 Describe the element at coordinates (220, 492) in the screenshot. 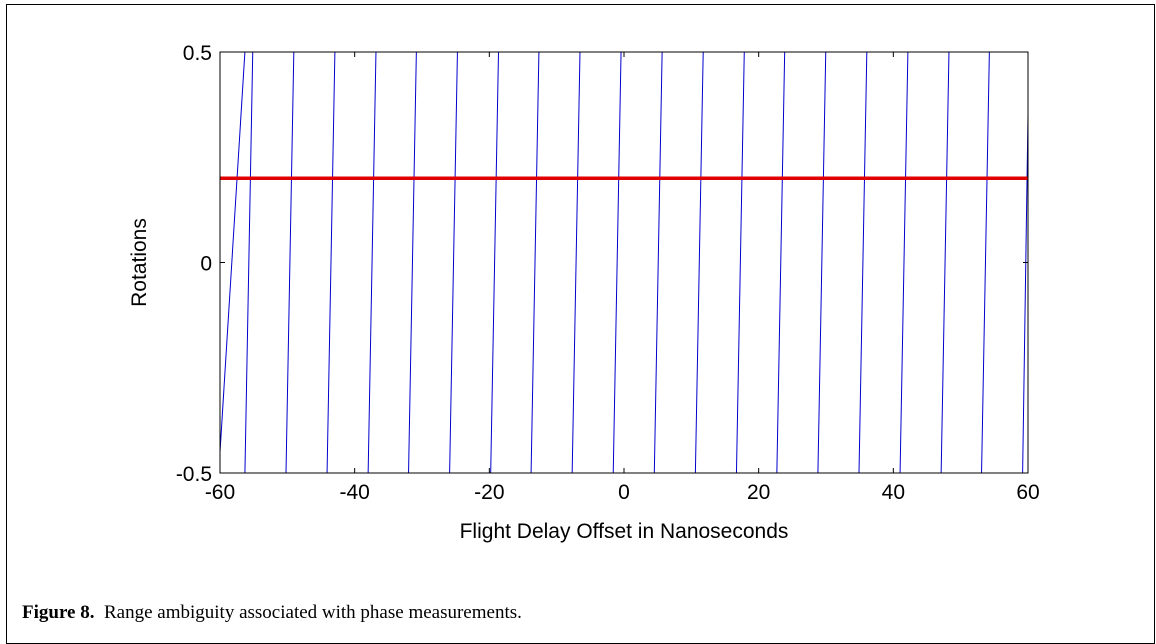

I see `x-tick-label: -60` at that location.